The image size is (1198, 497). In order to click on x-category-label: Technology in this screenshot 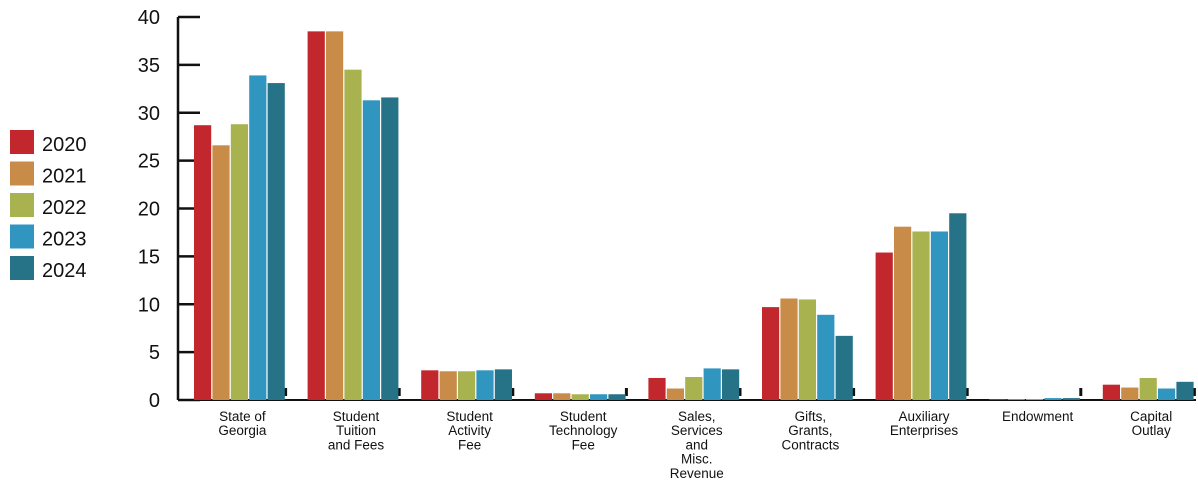, I will do `click(583, 430)`.